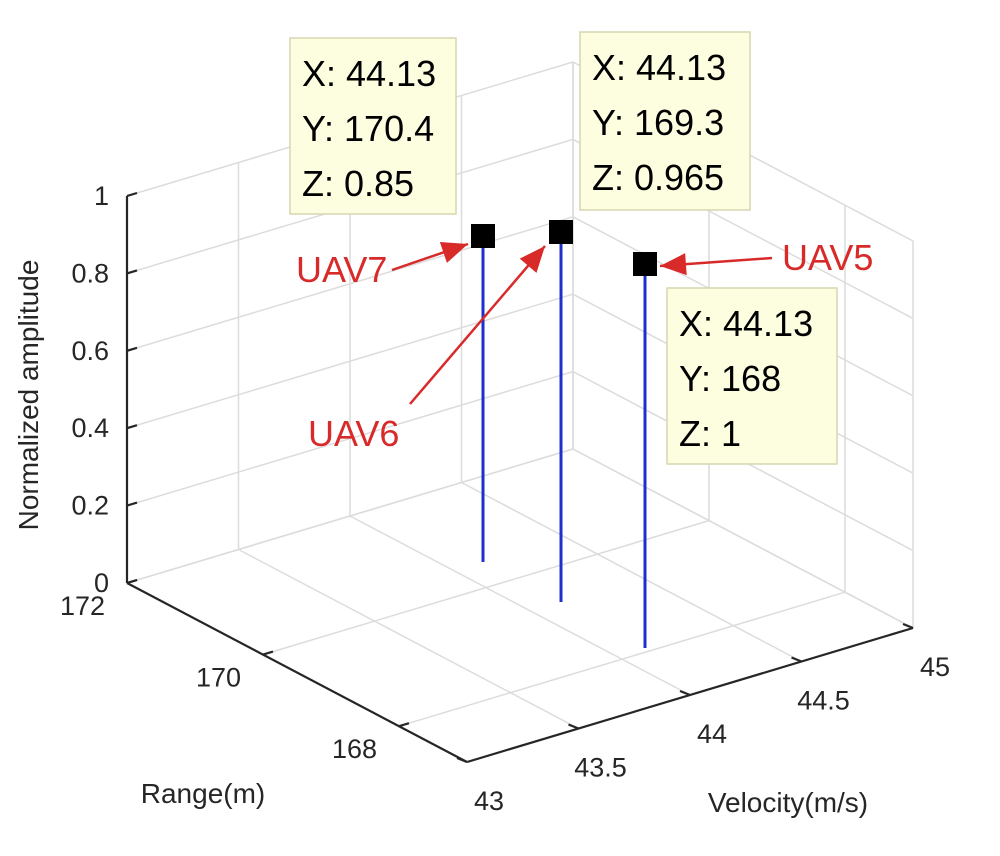 The height and width of the screenshot is (856, 1000). I want to click on range-tick-label: 172, so click(82, 606).